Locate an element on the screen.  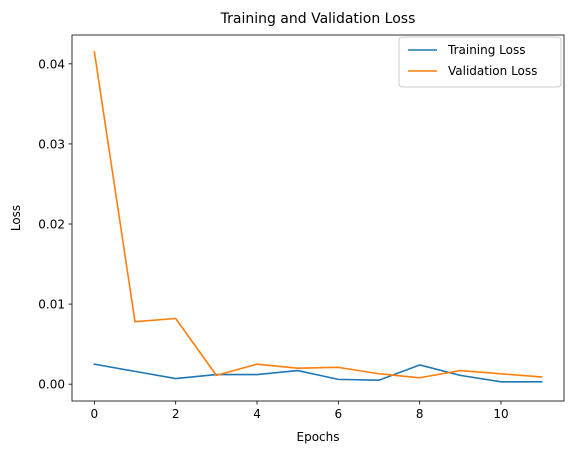
series-line-training-loss is located at coordinates (317, 373).